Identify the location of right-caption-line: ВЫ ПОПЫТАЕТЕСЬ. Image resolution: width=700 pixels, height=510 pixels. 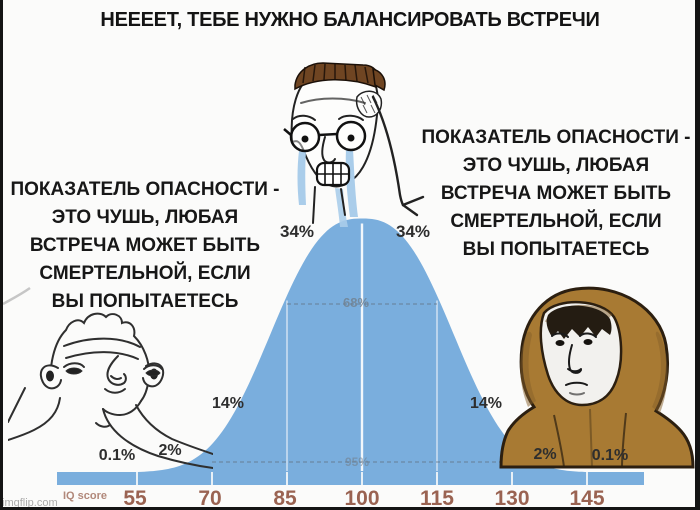
(556, 249).